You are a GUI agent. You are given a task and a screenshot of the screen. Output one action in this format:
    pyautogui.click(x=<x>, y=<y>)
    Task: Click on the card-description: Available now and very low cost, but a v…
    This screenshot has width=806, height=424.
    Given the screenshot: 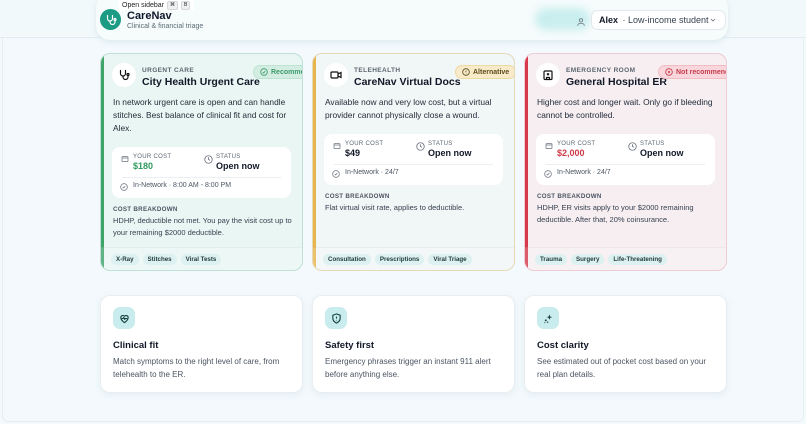 What is the action you would take?
    pyautogui.click(x=408, y=108)
    